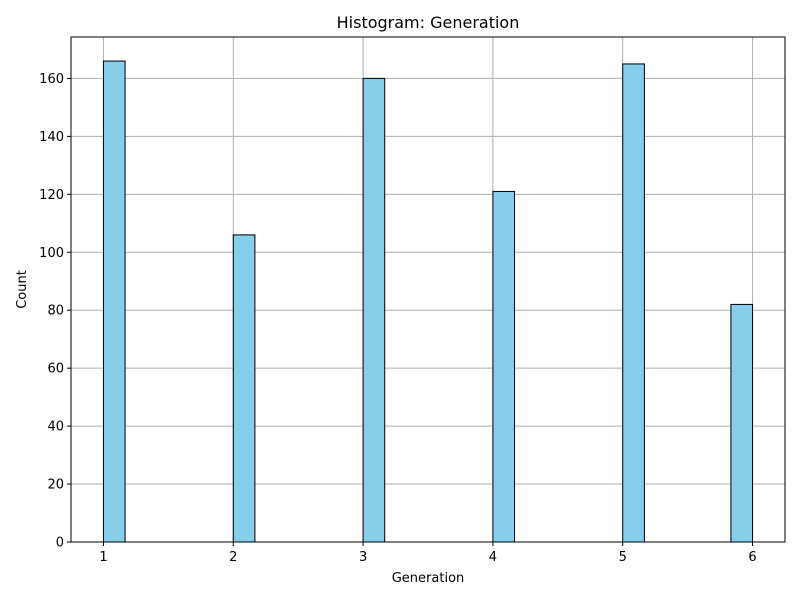 Image resolution: width=800 pixels, height=600 pixels. What do you see at coordinates (428, 578) in the screenshot?
I see `x-axis-label: Generation` at bounding box center [428, 578].